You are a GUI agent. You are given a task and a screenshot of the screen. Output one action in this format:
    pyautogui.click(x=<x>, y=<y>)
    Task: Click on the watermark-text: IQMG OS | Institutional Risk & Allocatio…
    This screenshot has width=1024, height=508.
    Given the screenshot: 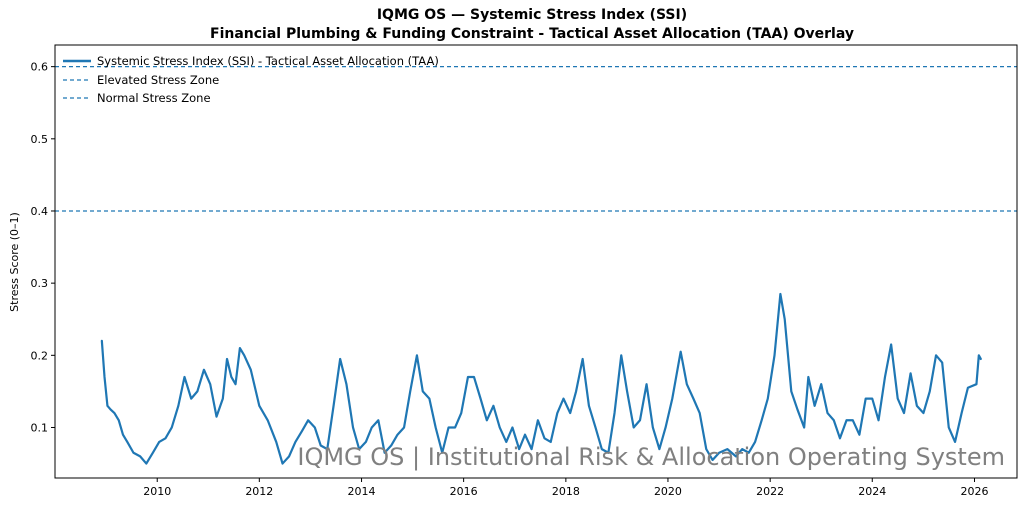 What is the action you would take?
    pyautogui.click(x=651, y=457)
    